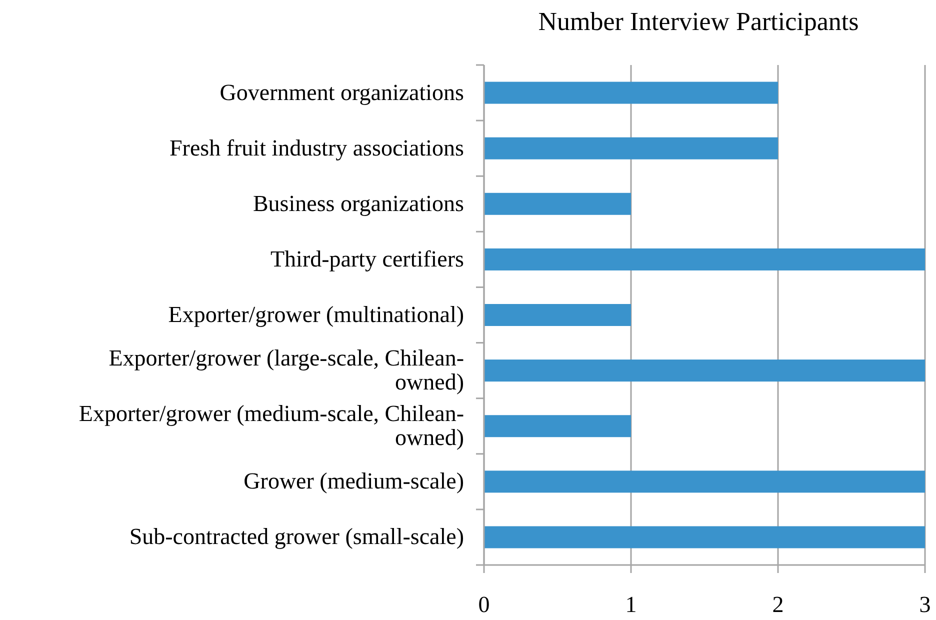 This screenshot has width=936, height=620. What do you see at coordinates (317, 147) in the screenshot?
I see `y-tick-label: Fresh fruit industry associations` at bounding box center [317, 147].